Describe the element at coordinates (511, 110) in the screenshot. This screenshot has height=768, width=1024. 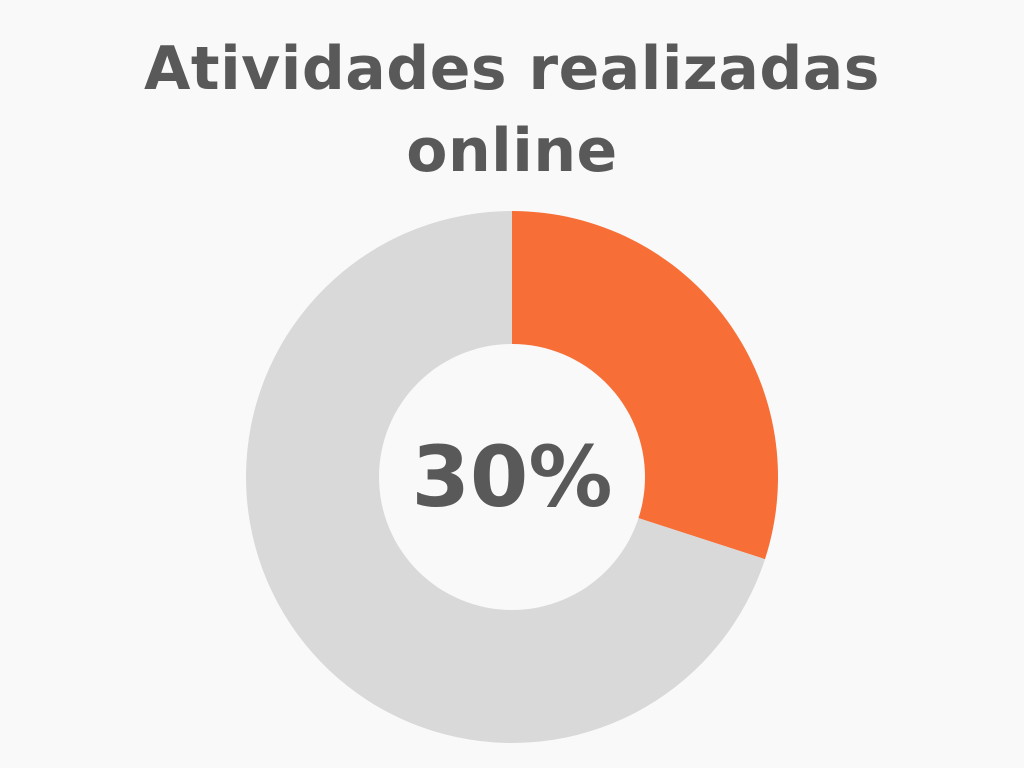
I see `chart-title: Atividades realizadas online` at that location.